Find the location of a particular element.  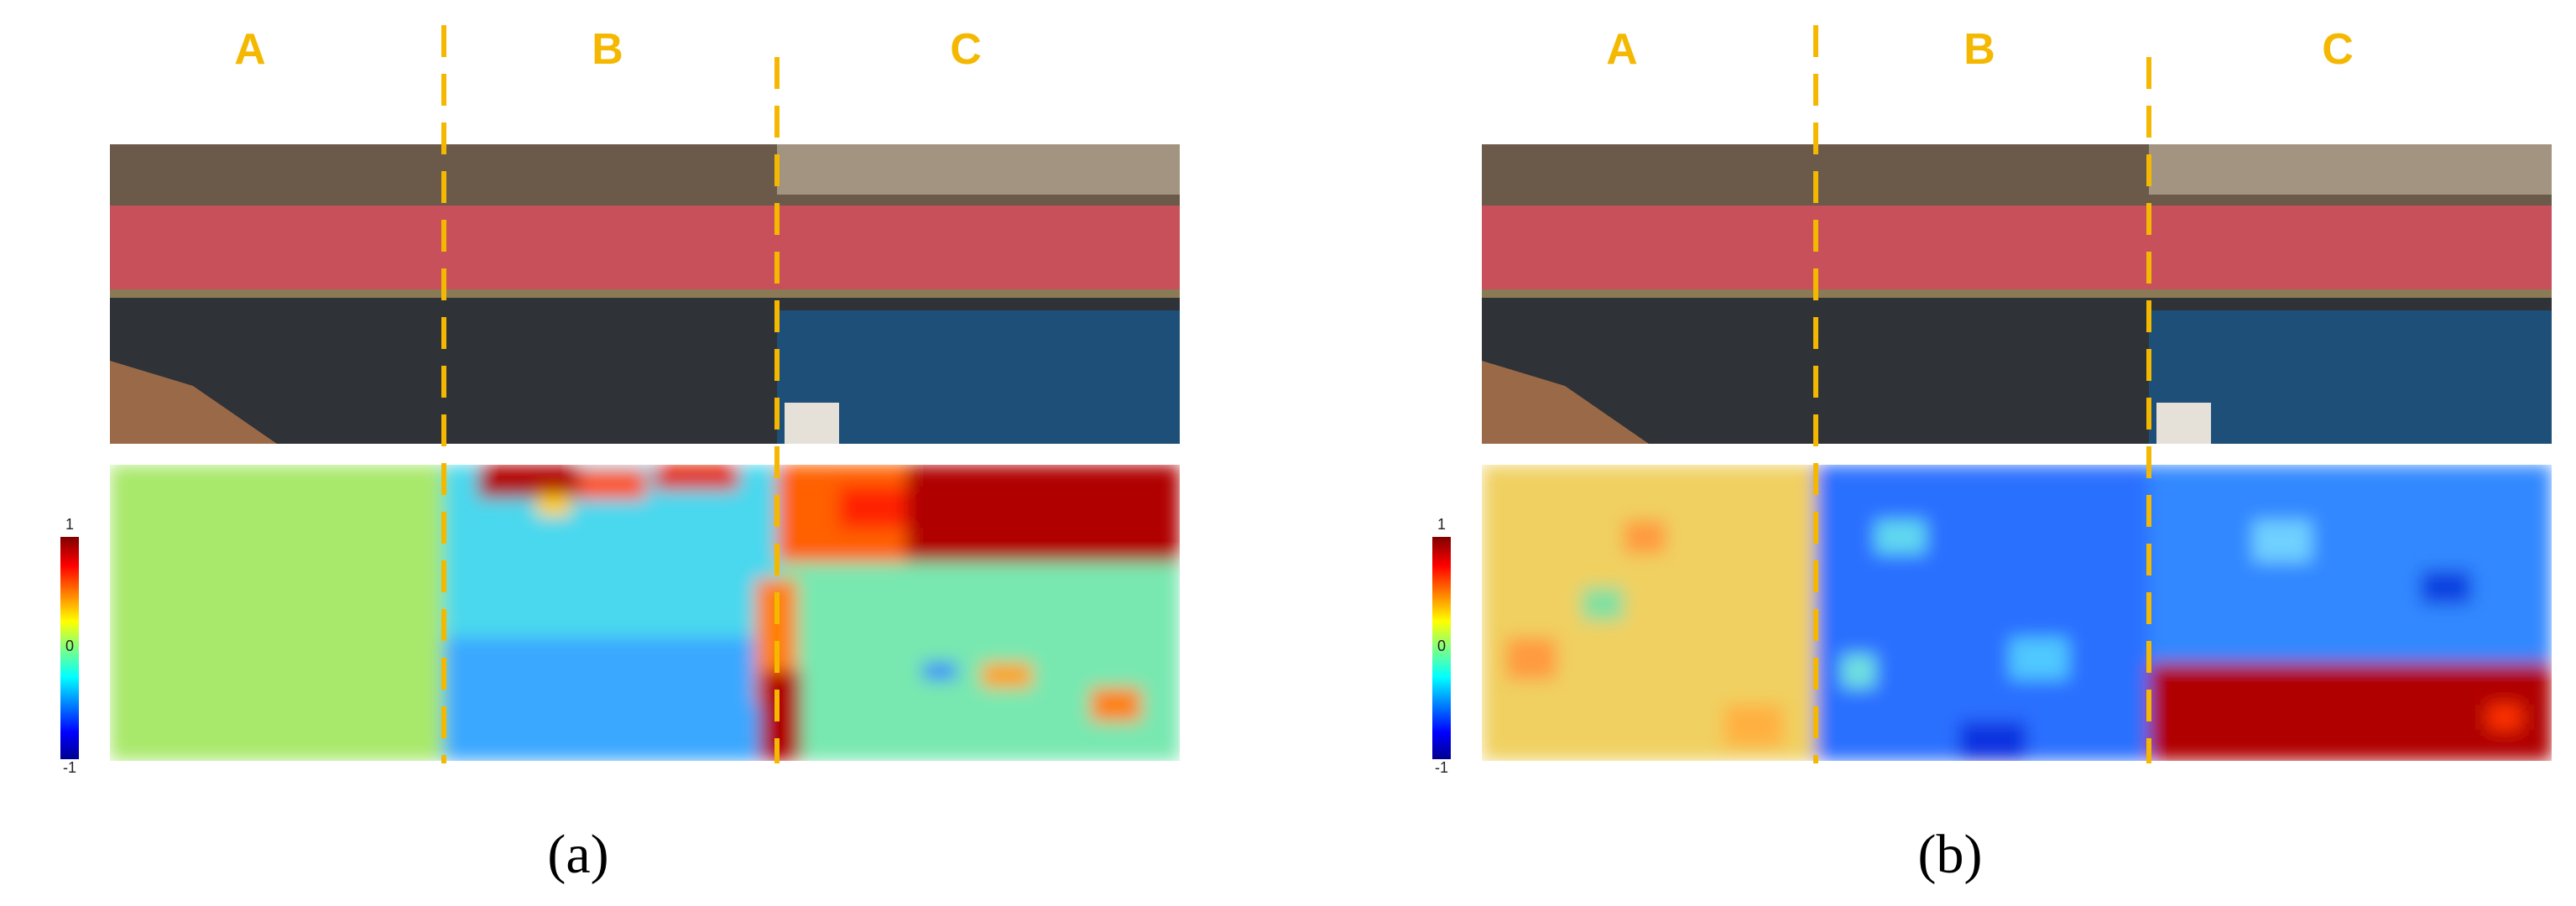

caption: (a) is located at coordinates (577, 855).